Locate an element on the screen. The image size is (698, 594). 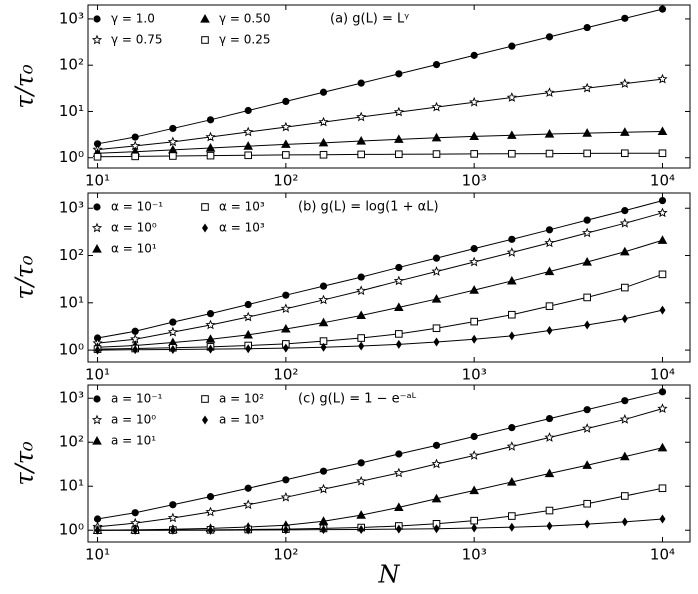
y-tick-label: 10¹ is located at coordinates (71, 486).